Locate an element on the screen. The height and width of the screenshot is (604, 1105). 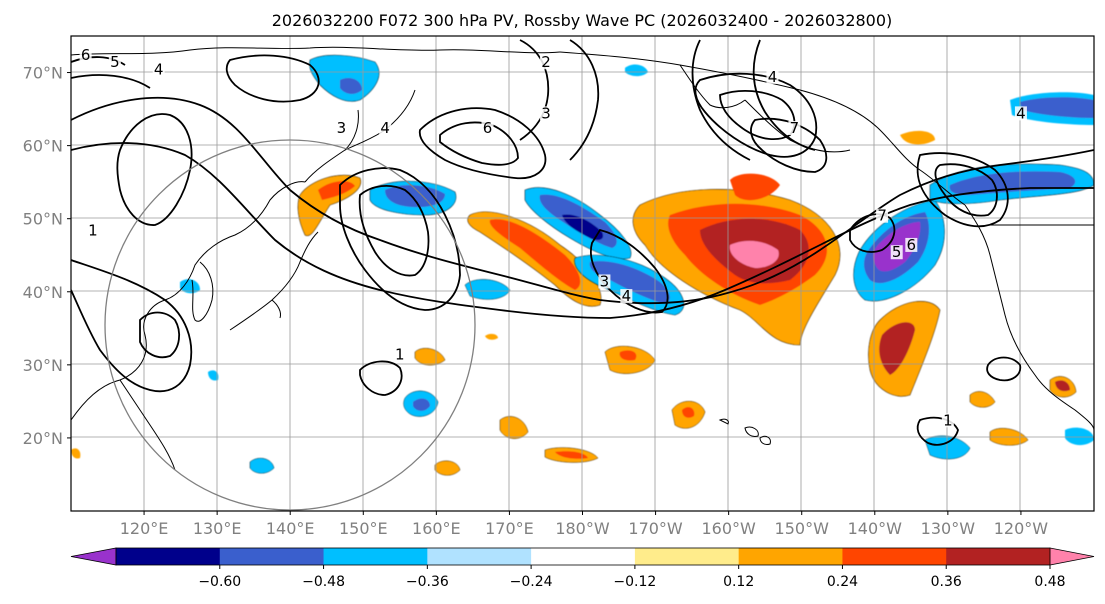
lon-tick-label: 160°E is located at coordinates (436, 528).